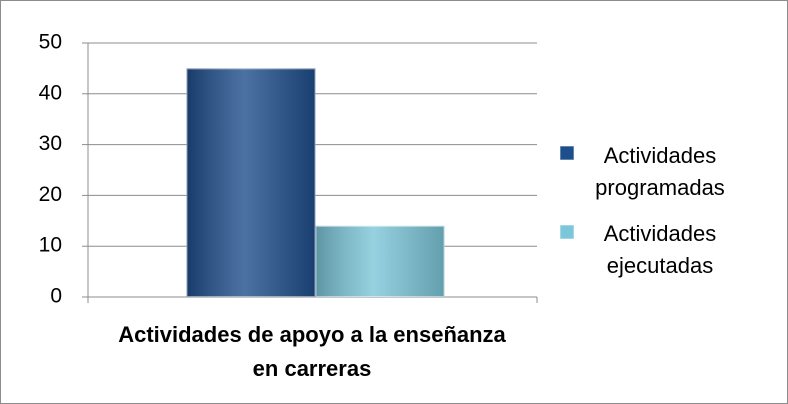 The image size is (788, 404). Describe the element at coordinates (50, 42) in the screenshot. I see `y-tick-label: 50` at that location.